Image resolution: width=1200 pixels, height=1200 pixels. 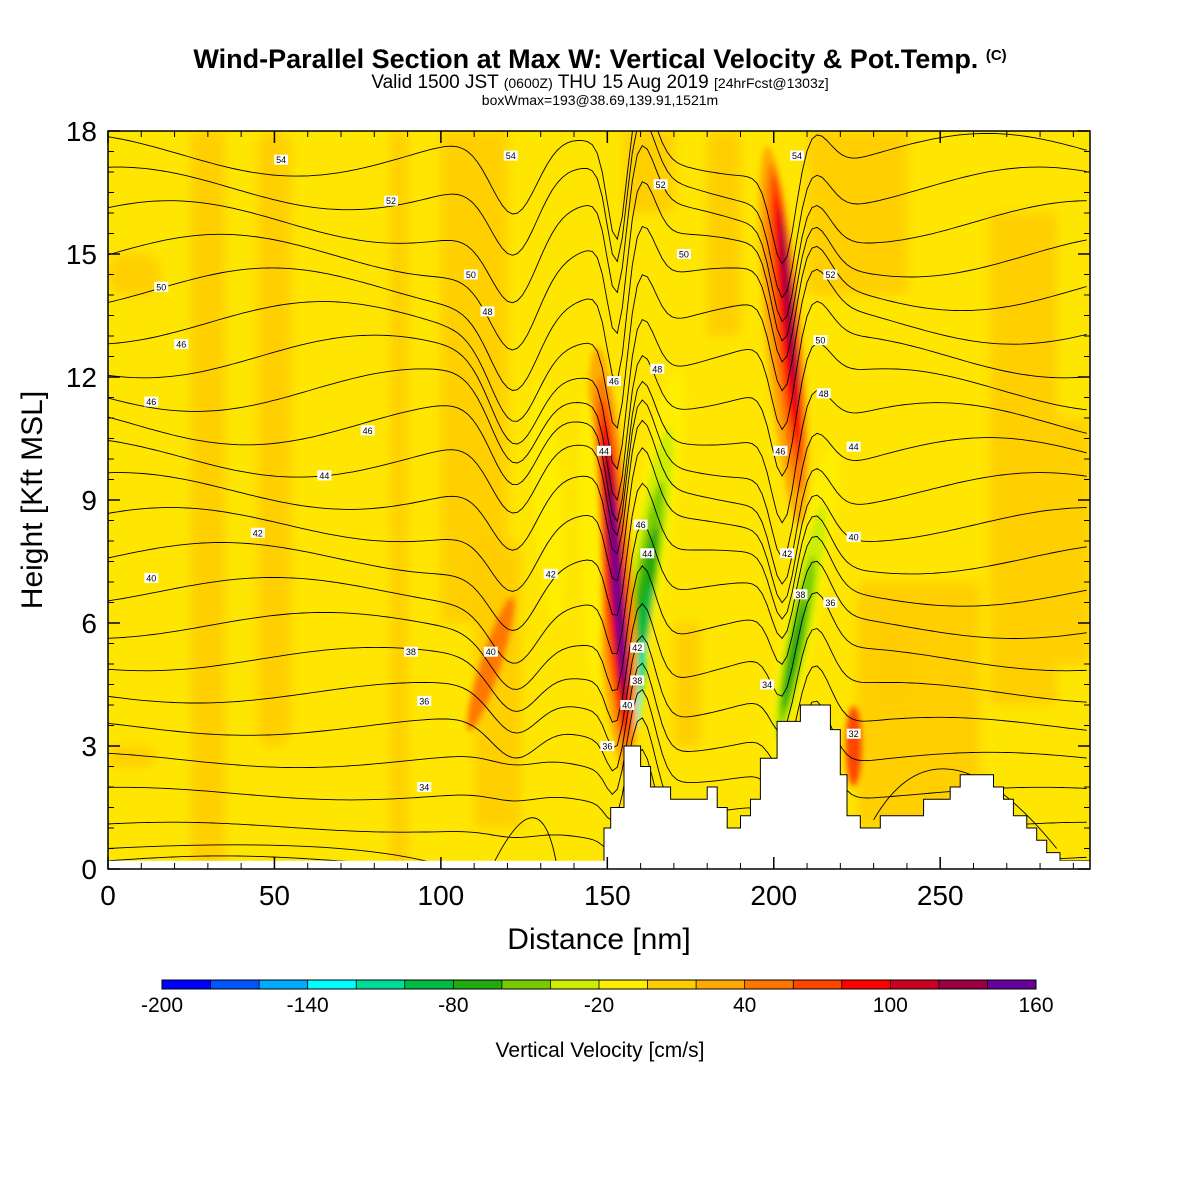 What do you see at coordinates (773, 895) in the screenshot?
I see `x-tick-label: 200` at bounding box center [773, 895].